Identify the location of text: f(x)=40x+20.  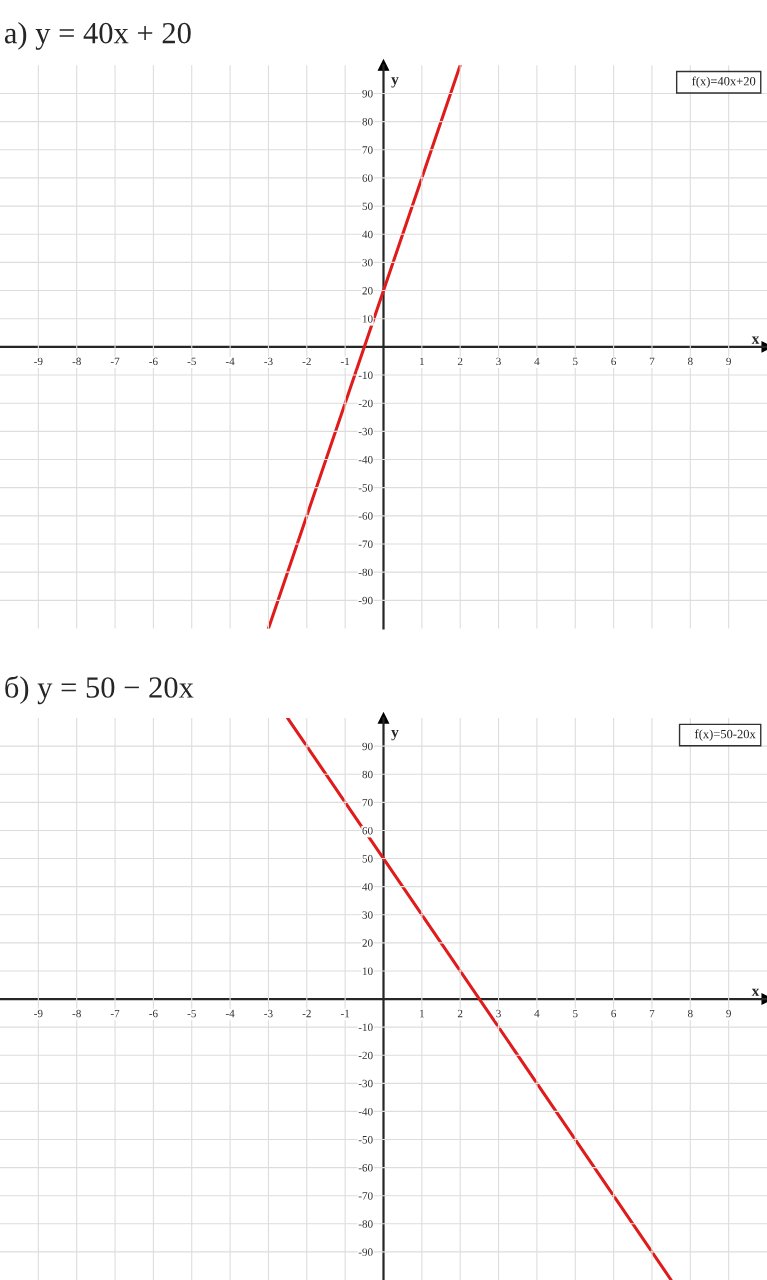
(724, 82).